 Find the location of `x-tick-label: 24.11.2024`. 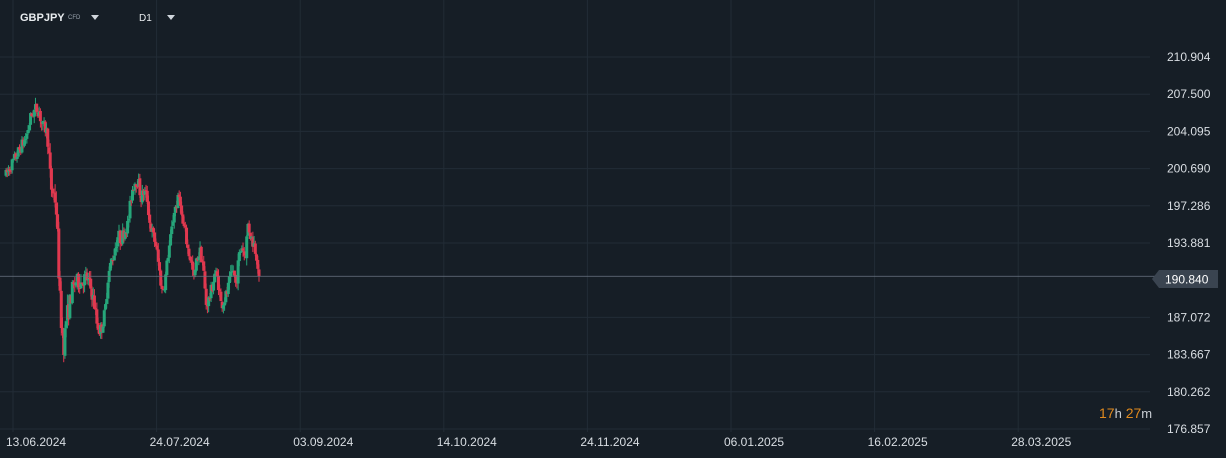

x-tick-label: 24.11.2024 is located at coordinates (609, 442).